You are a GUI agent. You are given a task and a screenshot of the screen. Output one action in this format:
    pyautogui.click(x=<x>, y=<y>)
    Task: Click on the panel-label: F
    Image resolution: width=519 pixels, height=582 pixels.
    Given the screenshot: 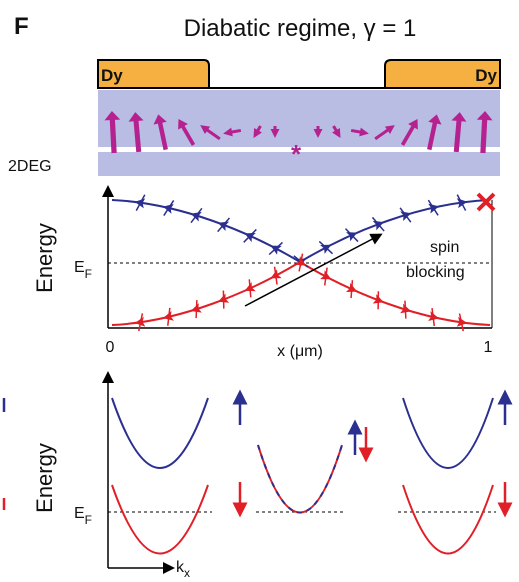 What is the action you would take?
    pyautogui.click(x=21, y=26)
    